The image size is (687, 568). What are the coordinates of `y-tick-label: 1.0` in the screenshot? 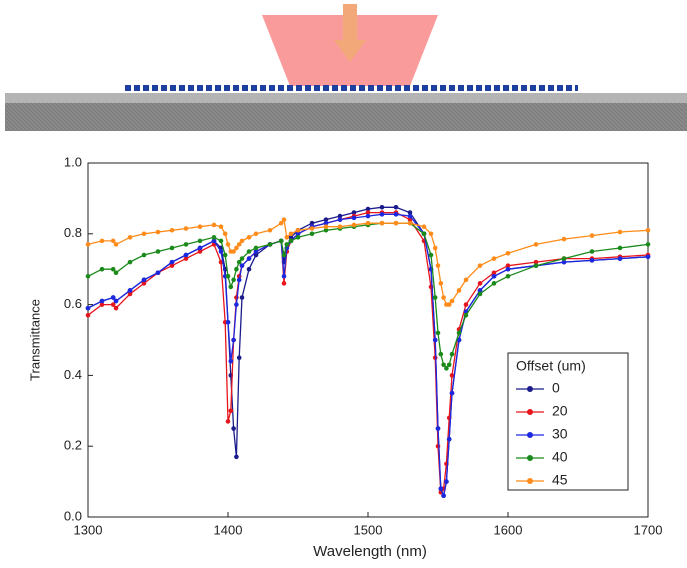 It's located at (73, 161).